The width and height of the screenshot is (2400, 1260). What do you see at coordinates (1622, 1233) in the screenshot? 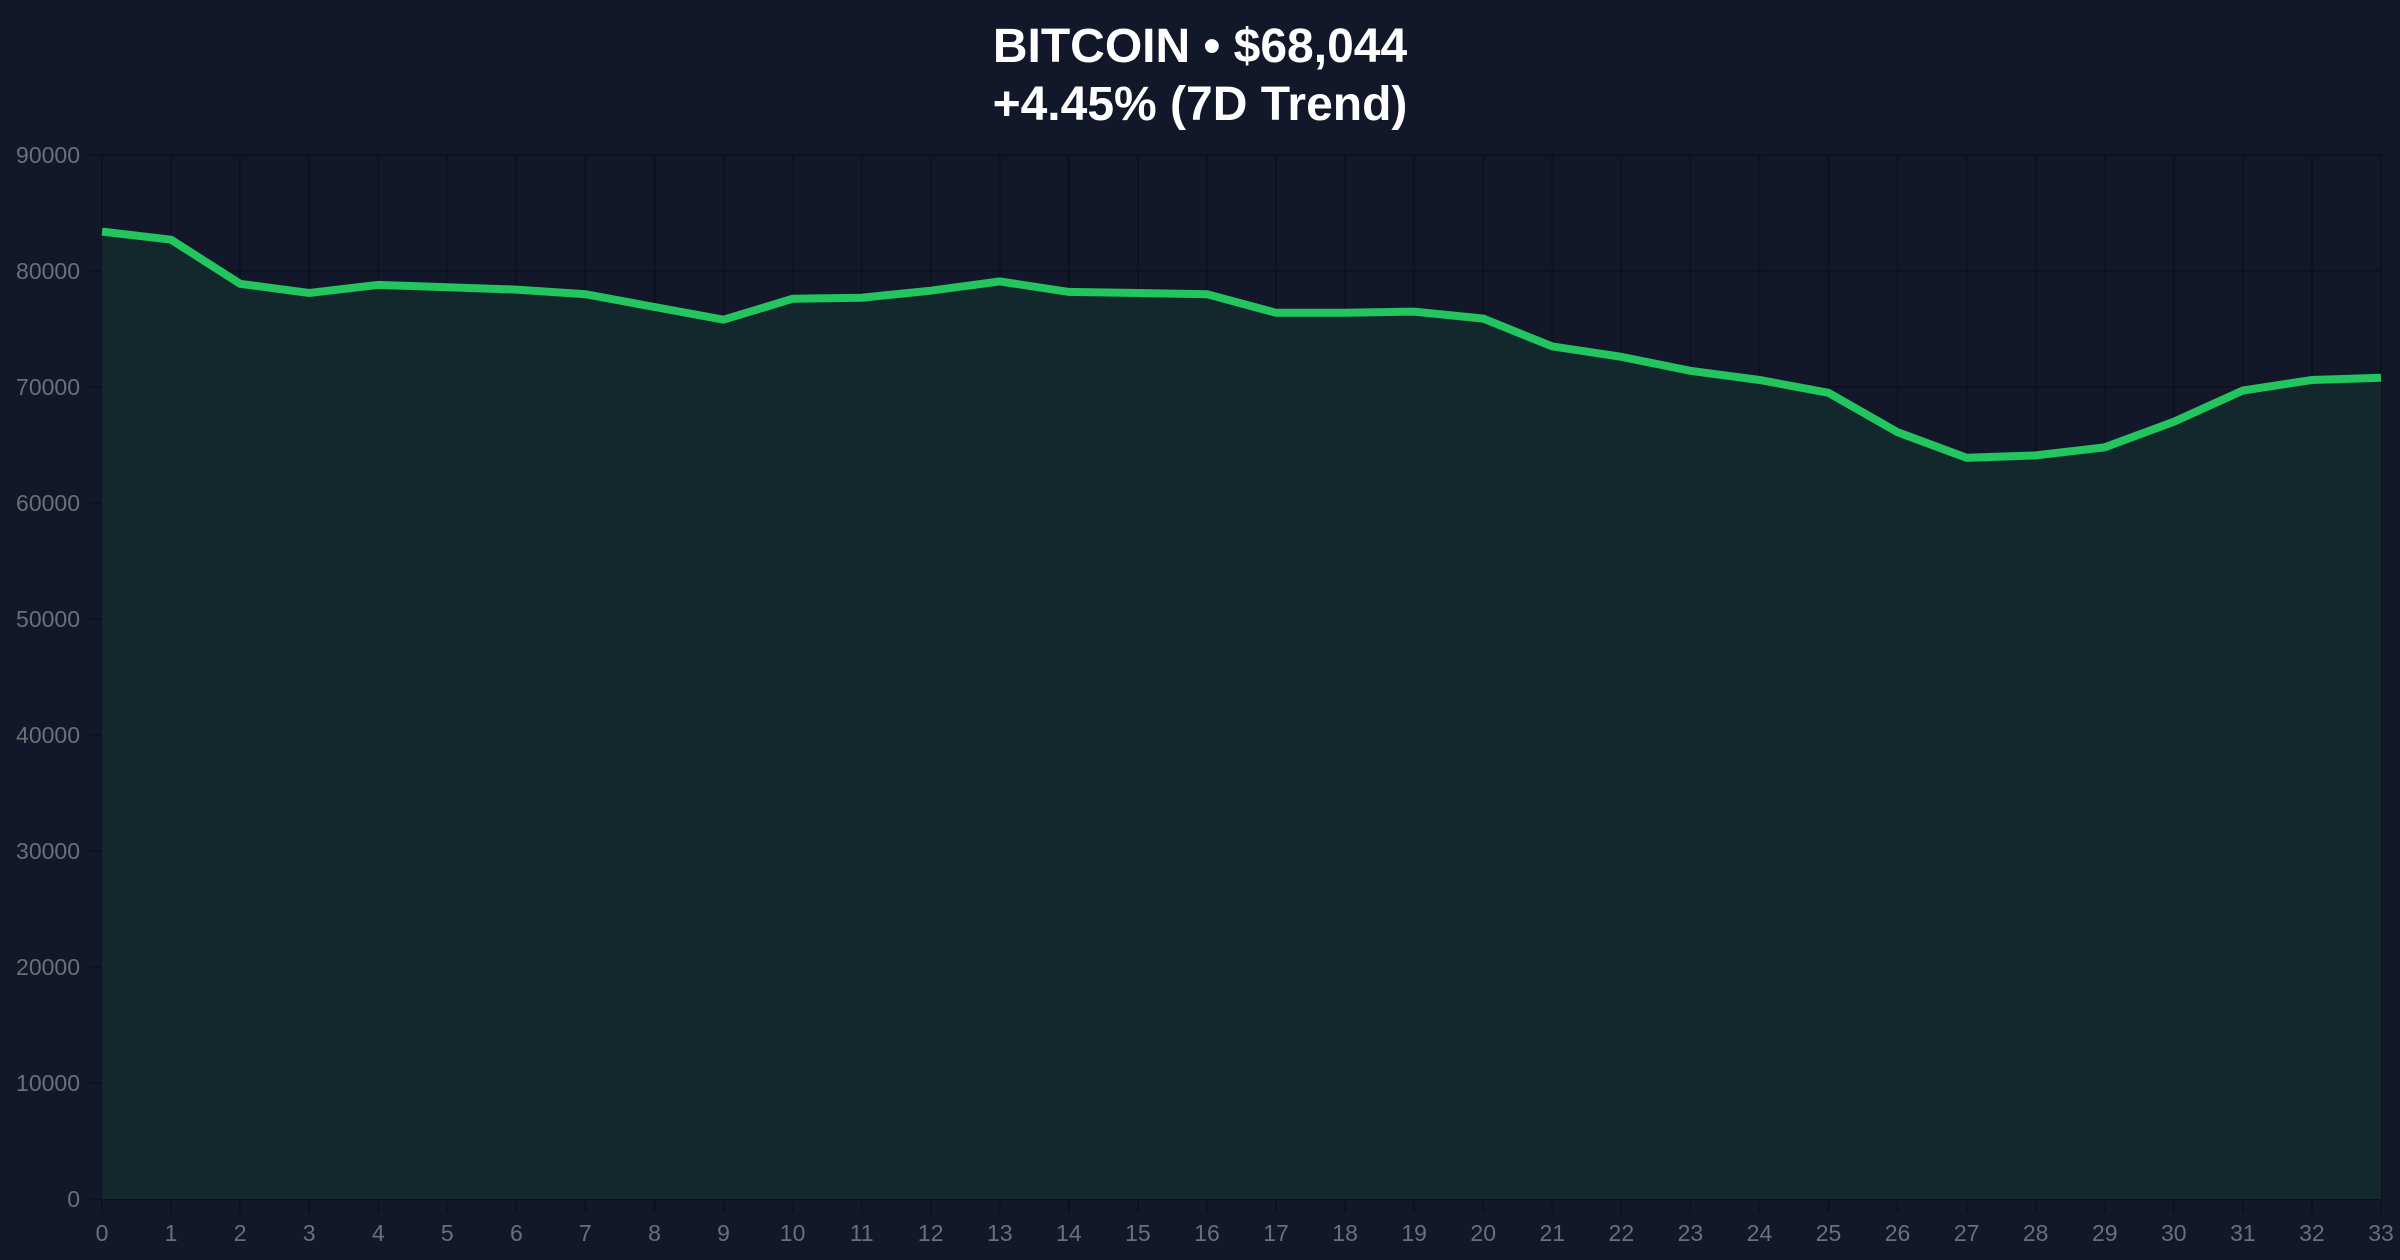
I see `x-tick-label: 22` at bounding box center [1622, 1233].